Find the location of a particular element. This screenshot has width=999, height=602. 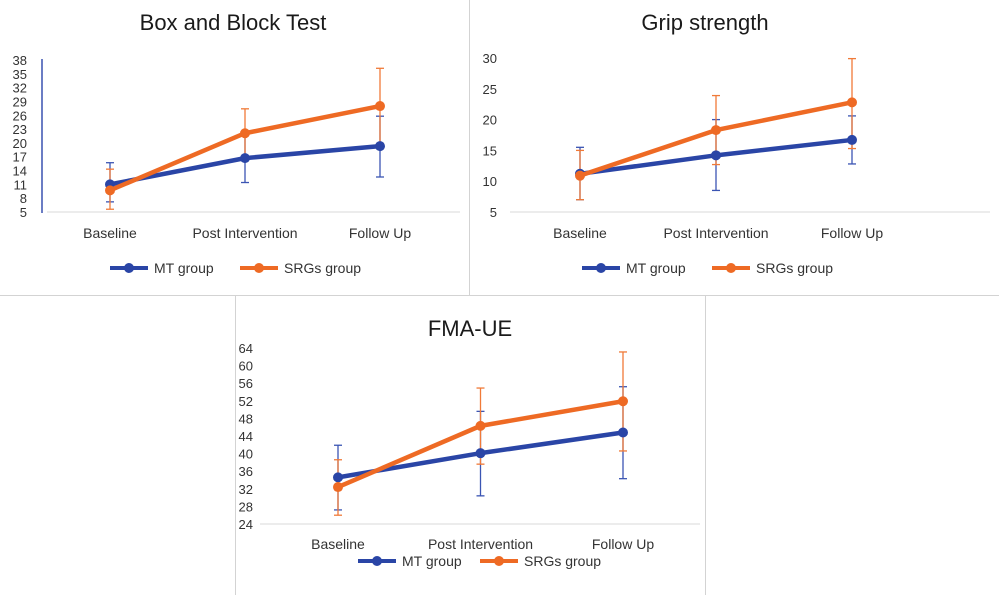

chart-title: Box and Block Test is located at coordinates (233, 22).